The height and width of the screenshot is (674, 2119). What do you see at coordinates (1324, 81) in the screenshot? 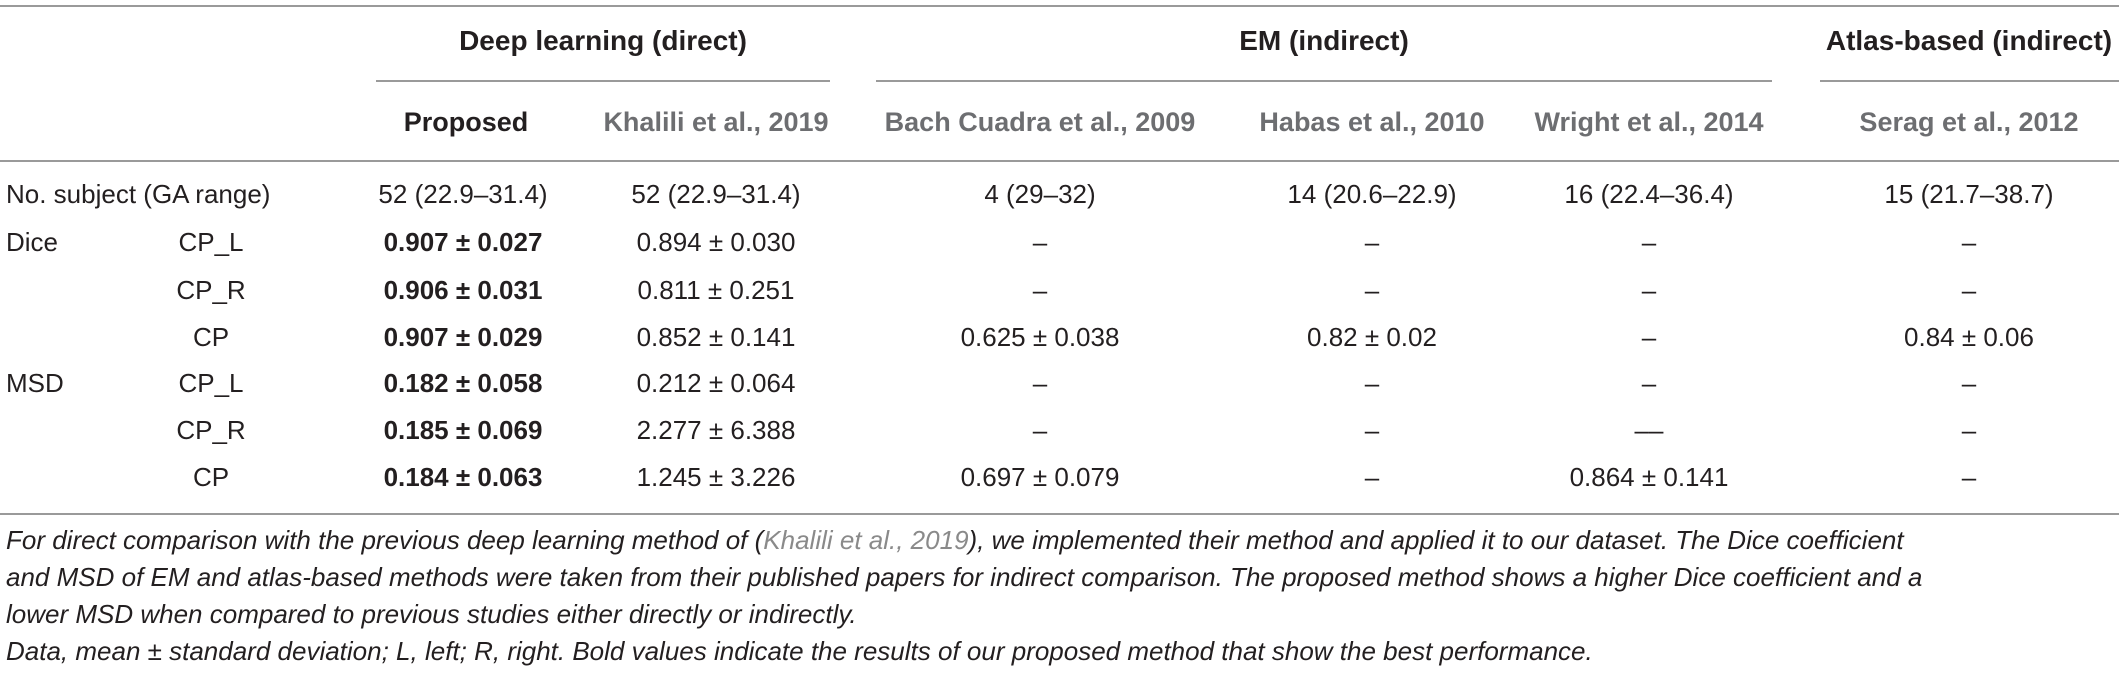
I see `group-rule-em` at bounding box center [1324, 81].